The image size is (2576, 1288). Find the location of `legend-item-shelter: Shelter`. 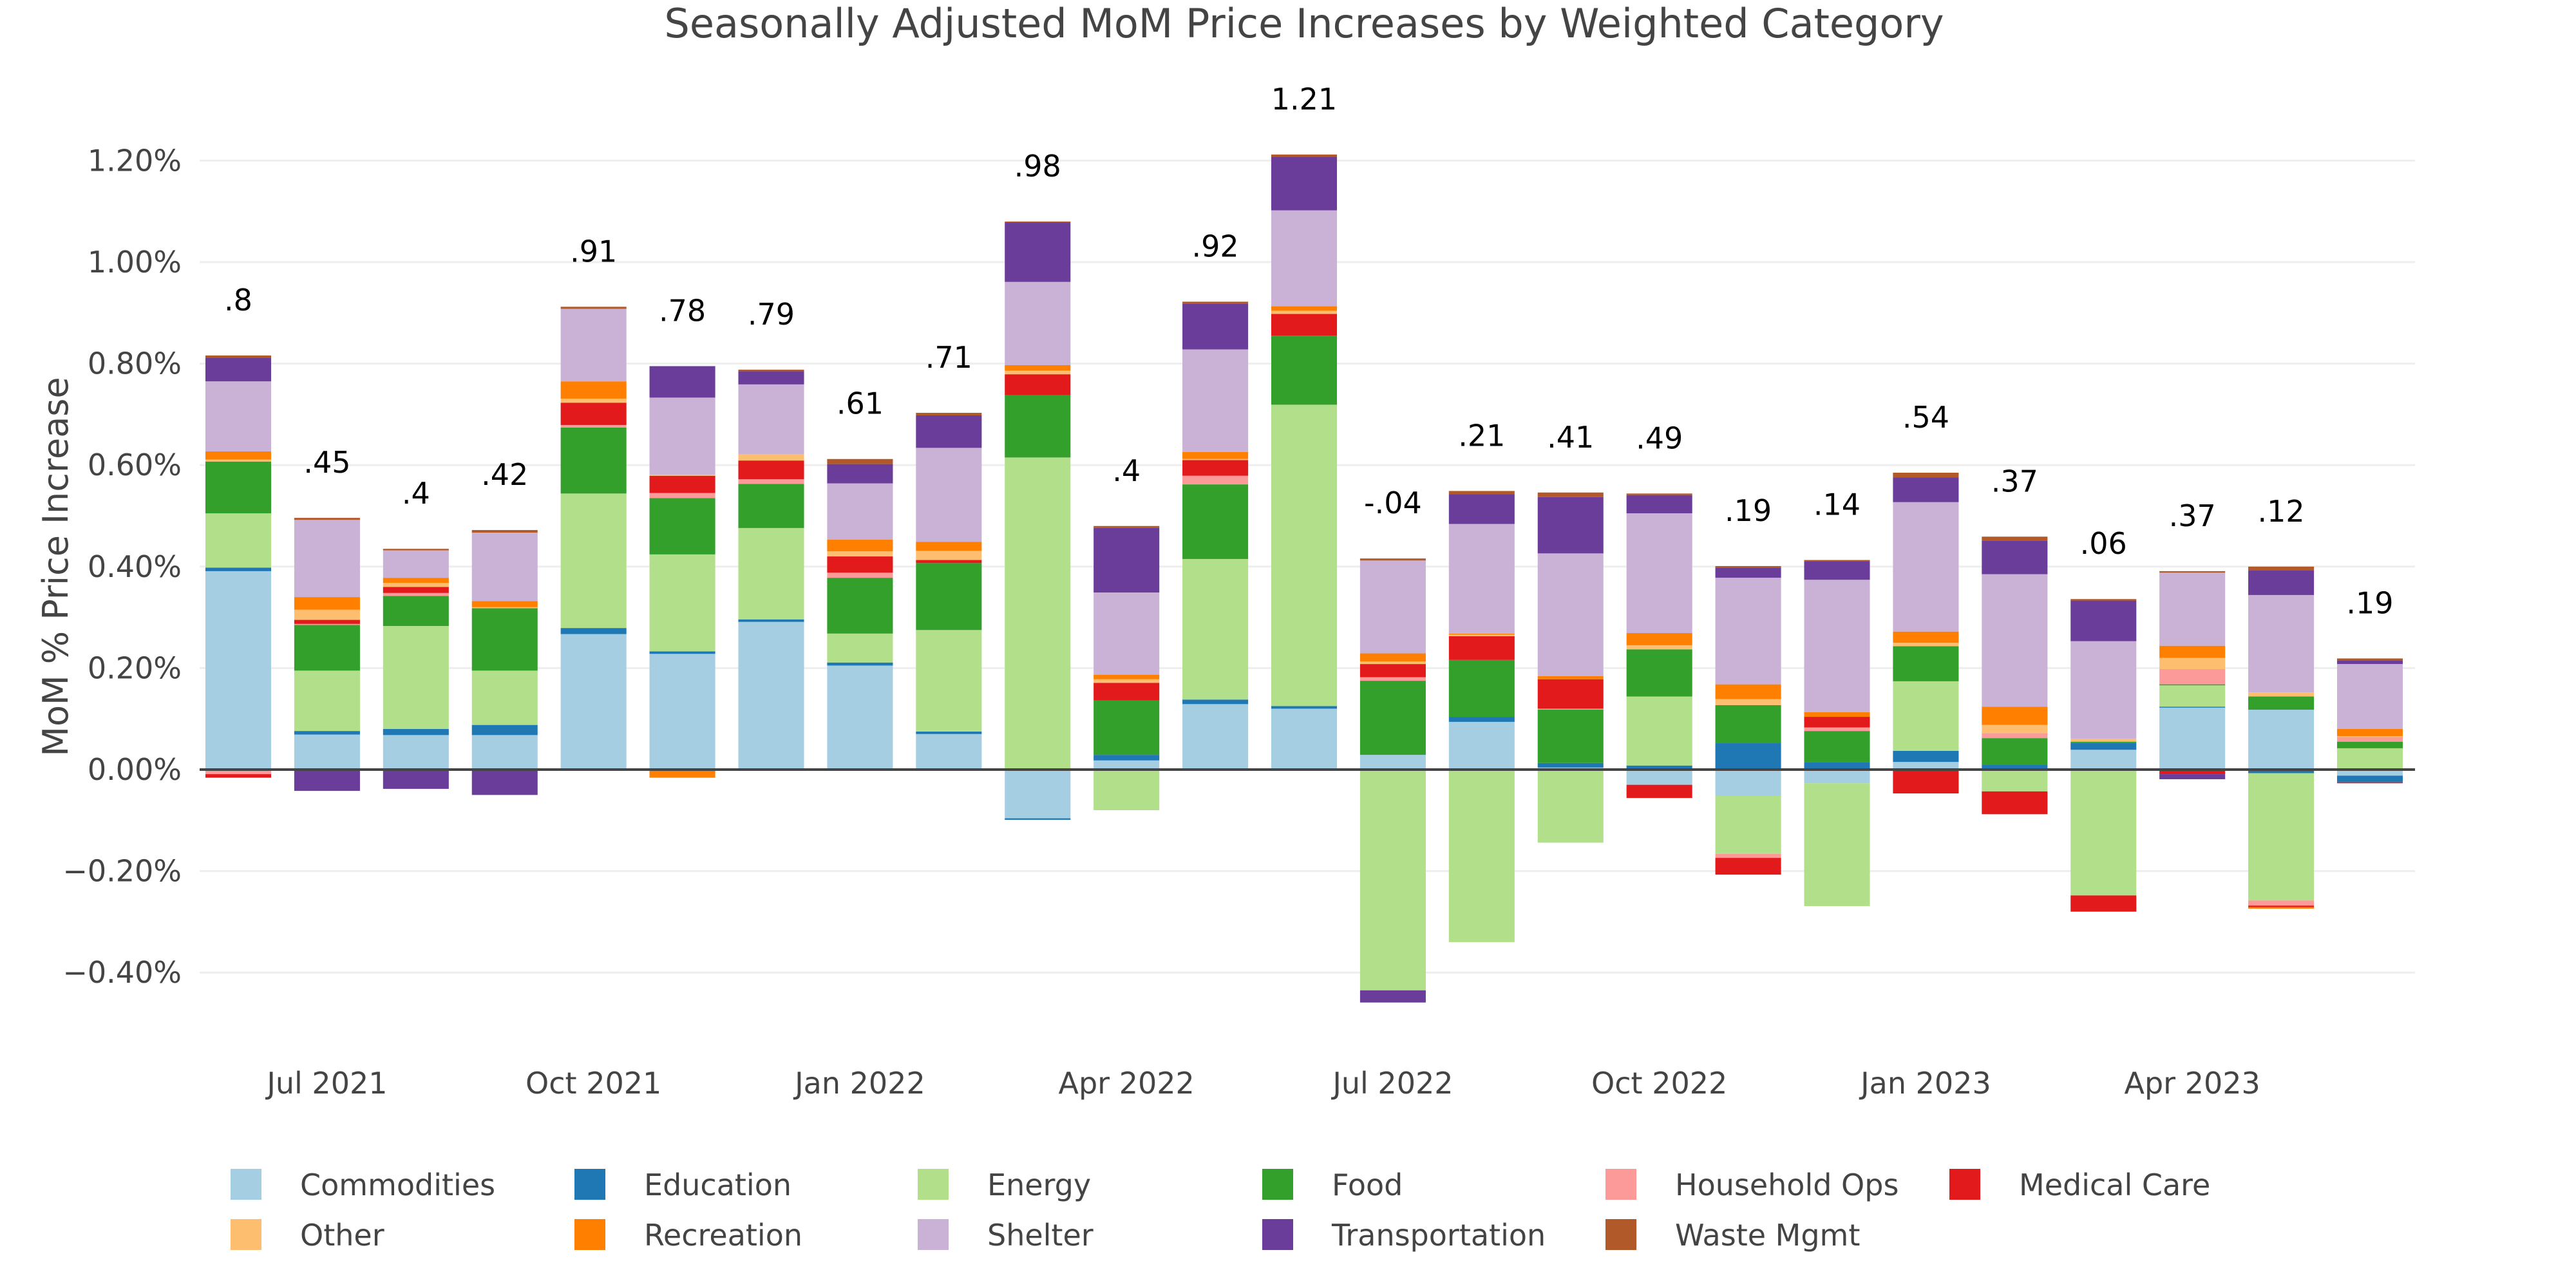

legend-item-shelter: Shelter is located at coordinates (1006, 1235).